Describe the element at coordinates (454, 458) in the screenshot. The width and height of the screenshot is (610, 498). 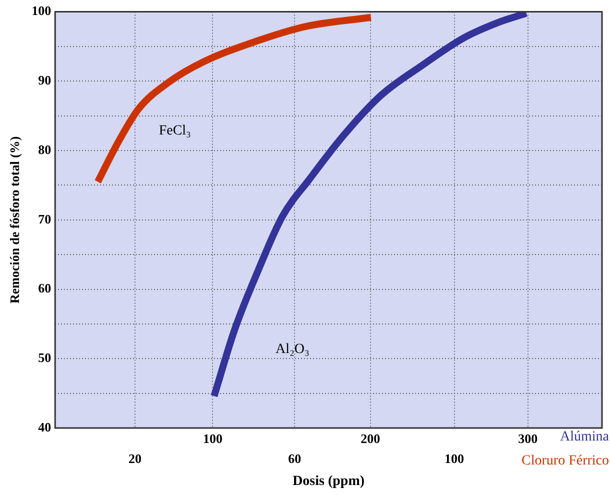
I see `x2-tick-label: 100` at that location.